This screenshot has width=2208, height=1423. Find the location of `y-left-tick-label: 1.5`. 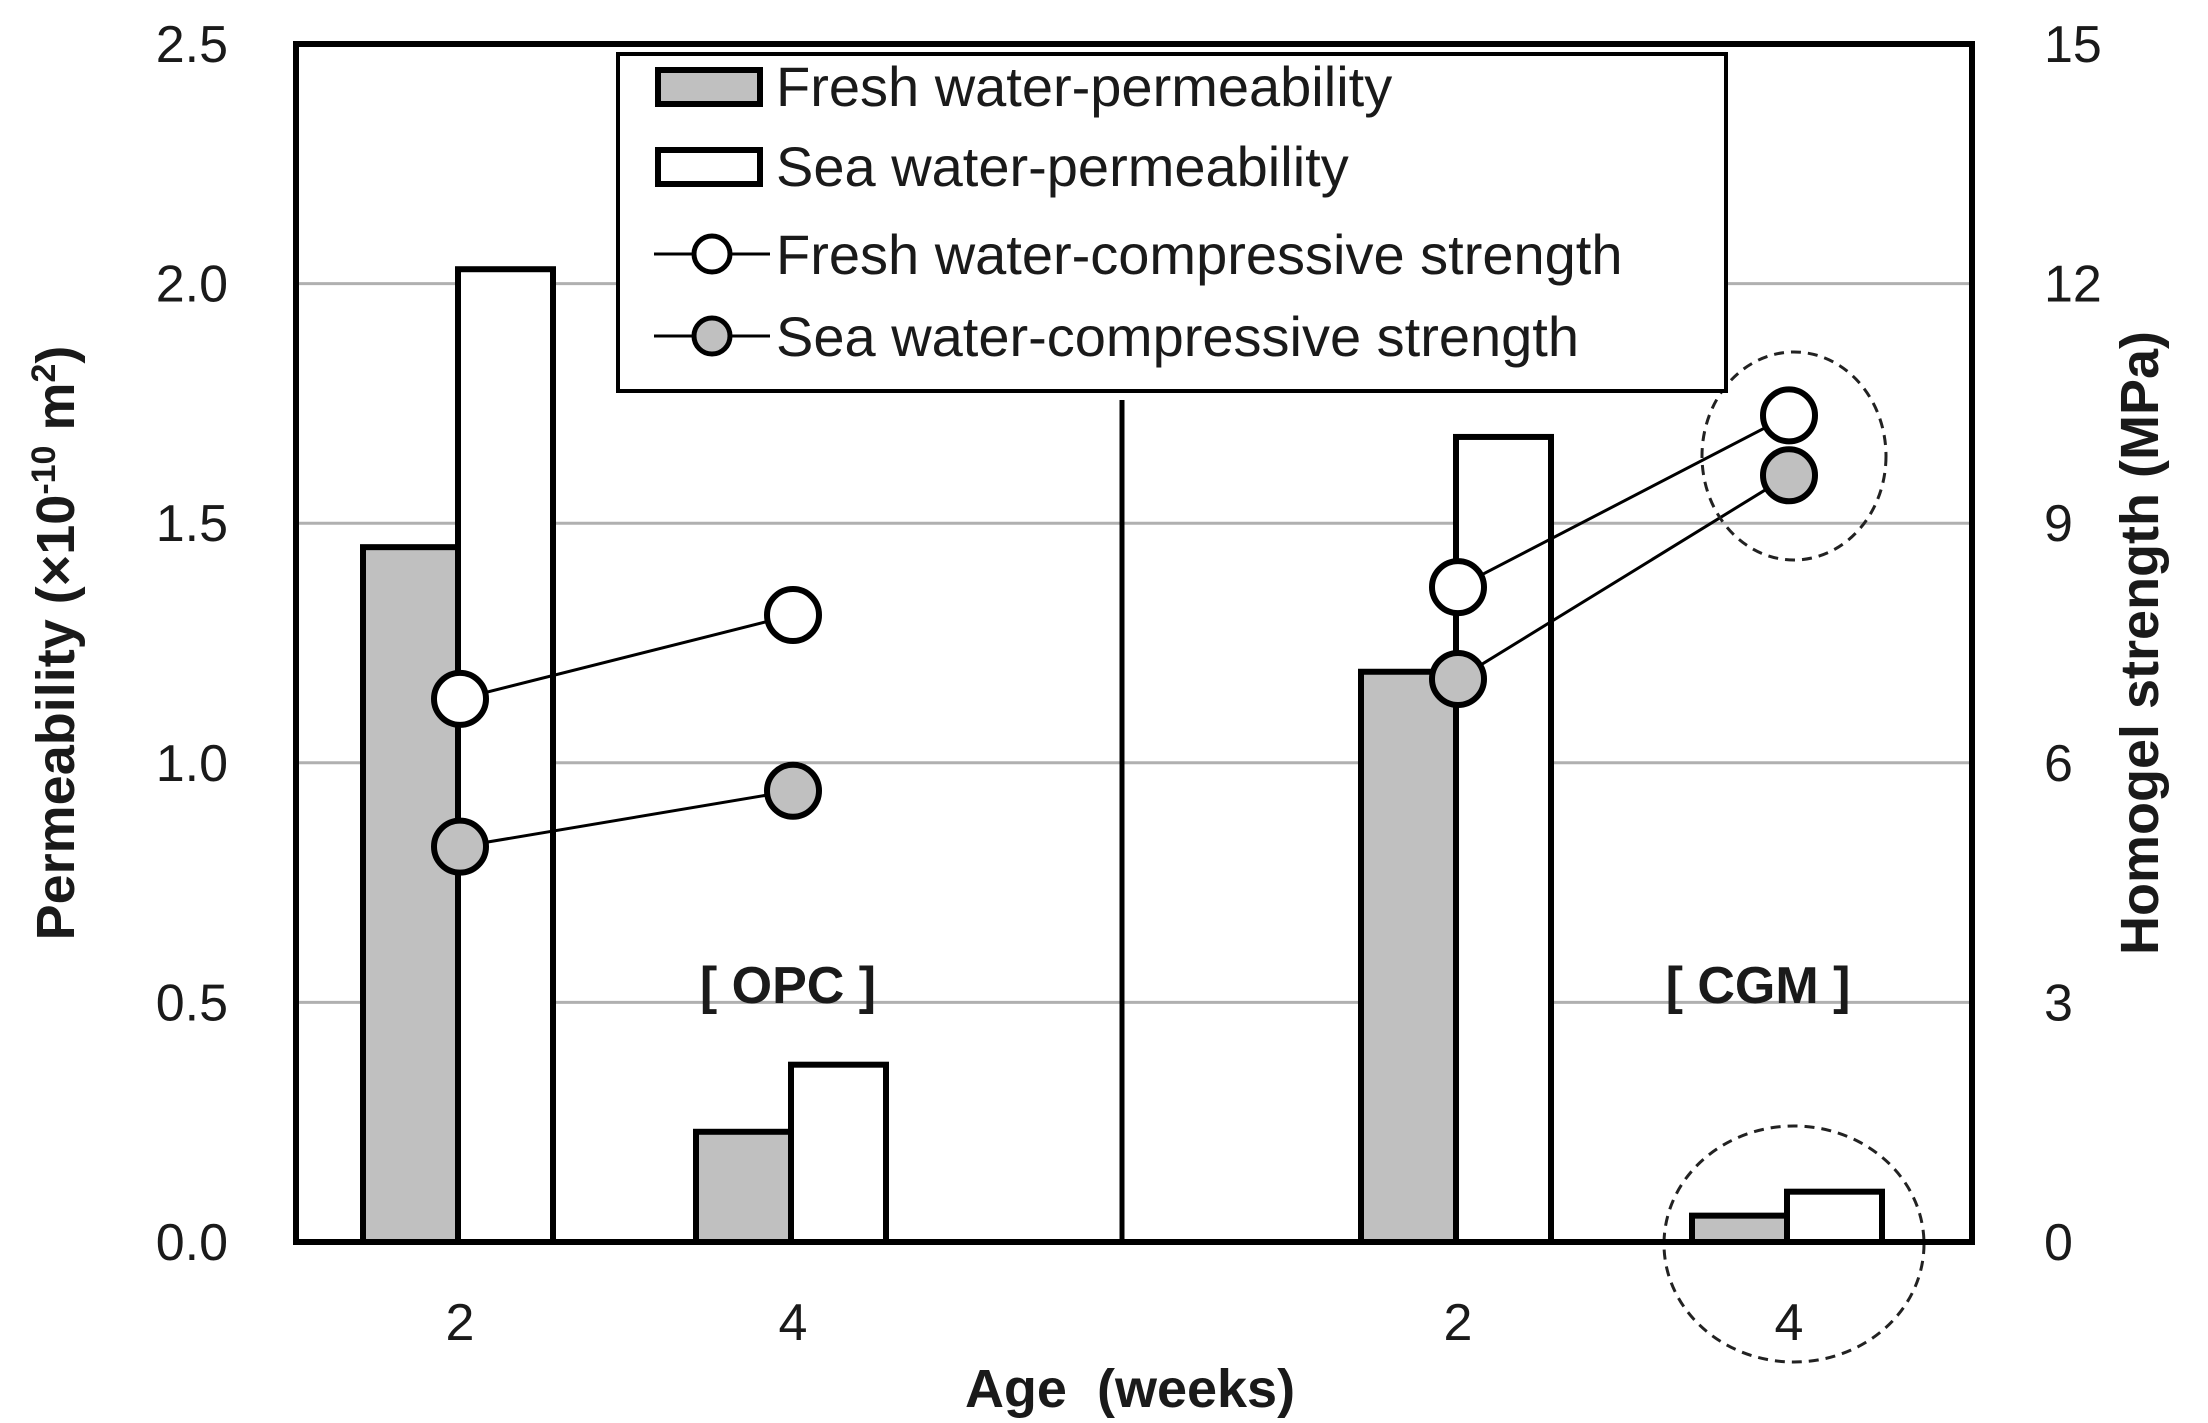

y-left-tick-label: 1.5 is located at coordinates (192, 524).